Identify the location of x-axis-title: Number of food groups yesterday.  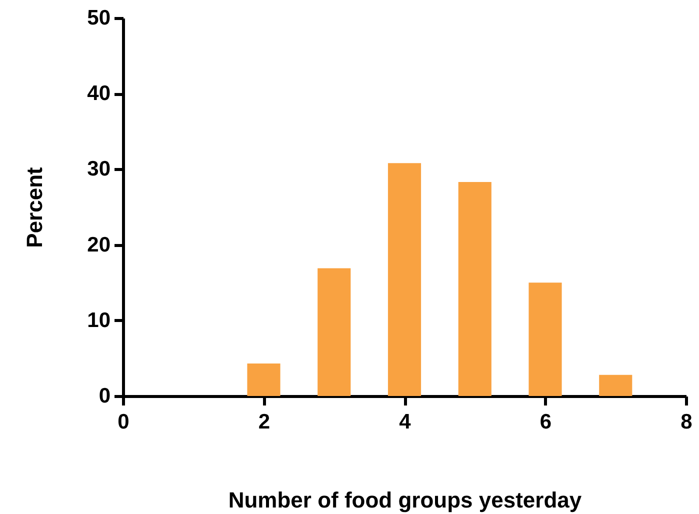
(405, 500).